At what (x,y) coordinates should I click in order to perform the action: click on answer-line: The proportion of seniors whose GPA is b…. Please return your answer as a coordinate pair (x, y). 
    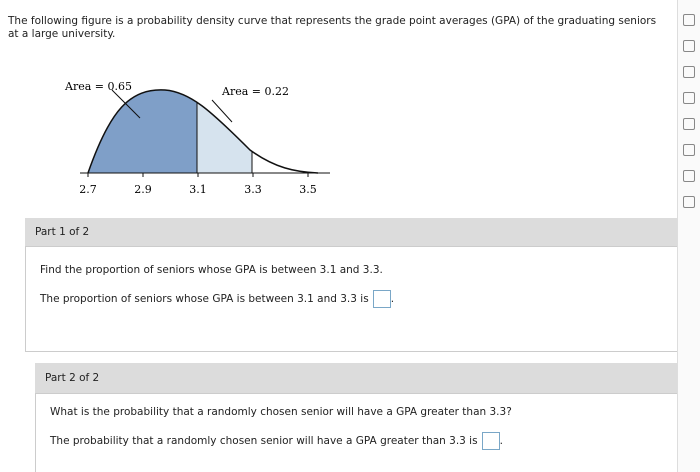
    Looking at the image, I should click on (217, 299).